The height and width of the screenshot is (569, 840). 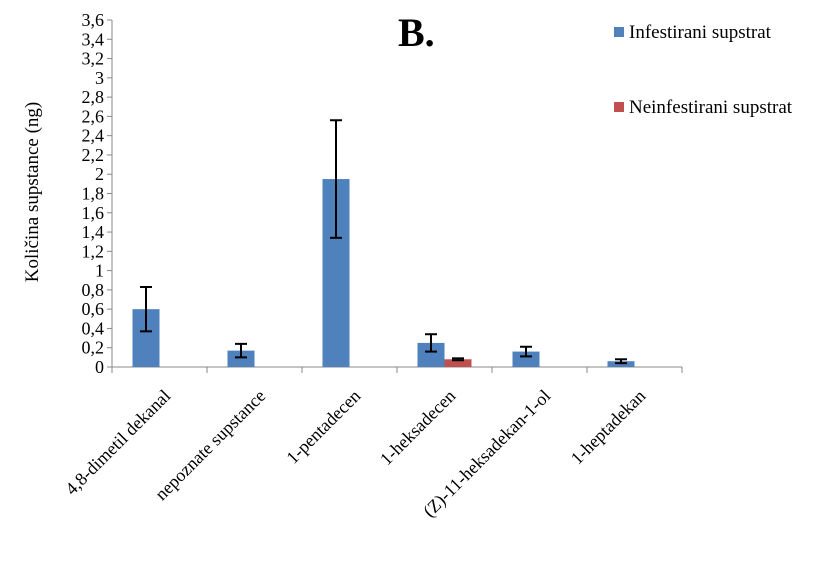 What do you see at coordinates (93, 232) in the screenshot?
I see `y-tick-label: 1,4` at bounding box center [93, 232].